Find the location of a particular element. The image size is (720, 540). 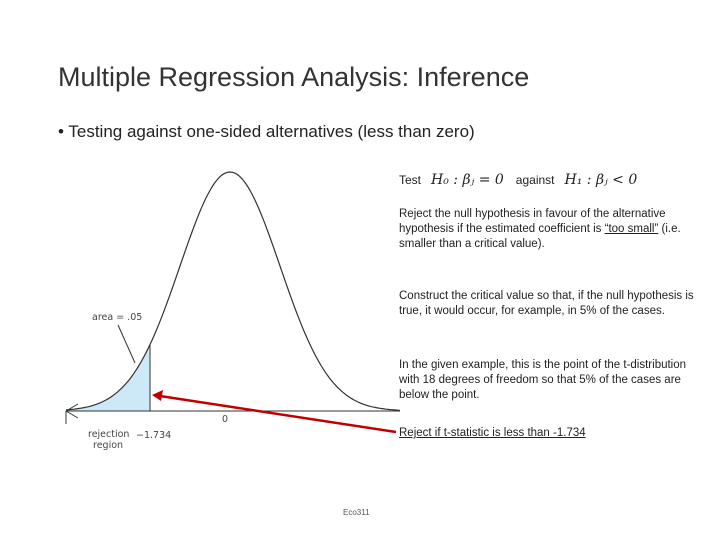

region-label-2: region is located at coordinates (108, 445).